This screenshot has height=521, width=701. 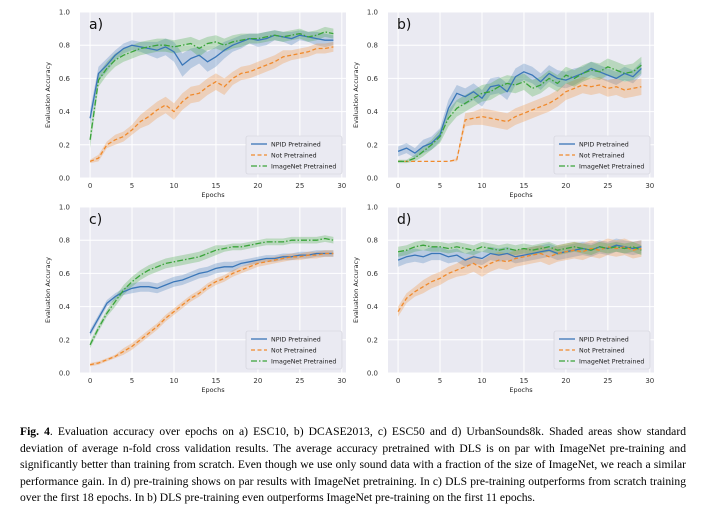 I want to click on panel-label: b), so click(x=404, y=25).